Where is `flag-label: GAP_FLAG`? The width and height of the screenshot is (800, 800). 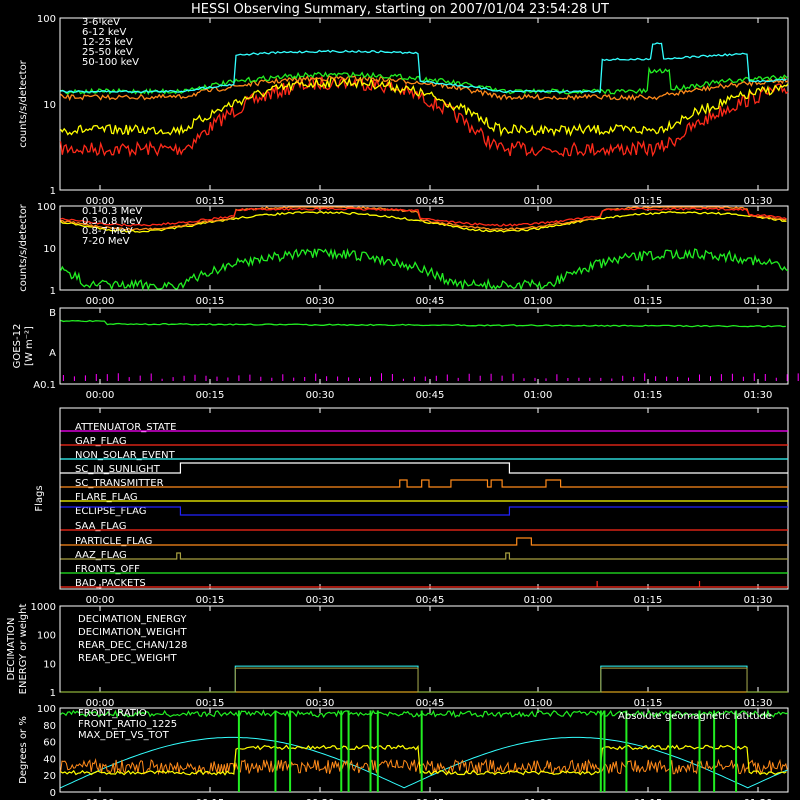
flag-label: GAP_FLAG is located at coordinates (101, 441).